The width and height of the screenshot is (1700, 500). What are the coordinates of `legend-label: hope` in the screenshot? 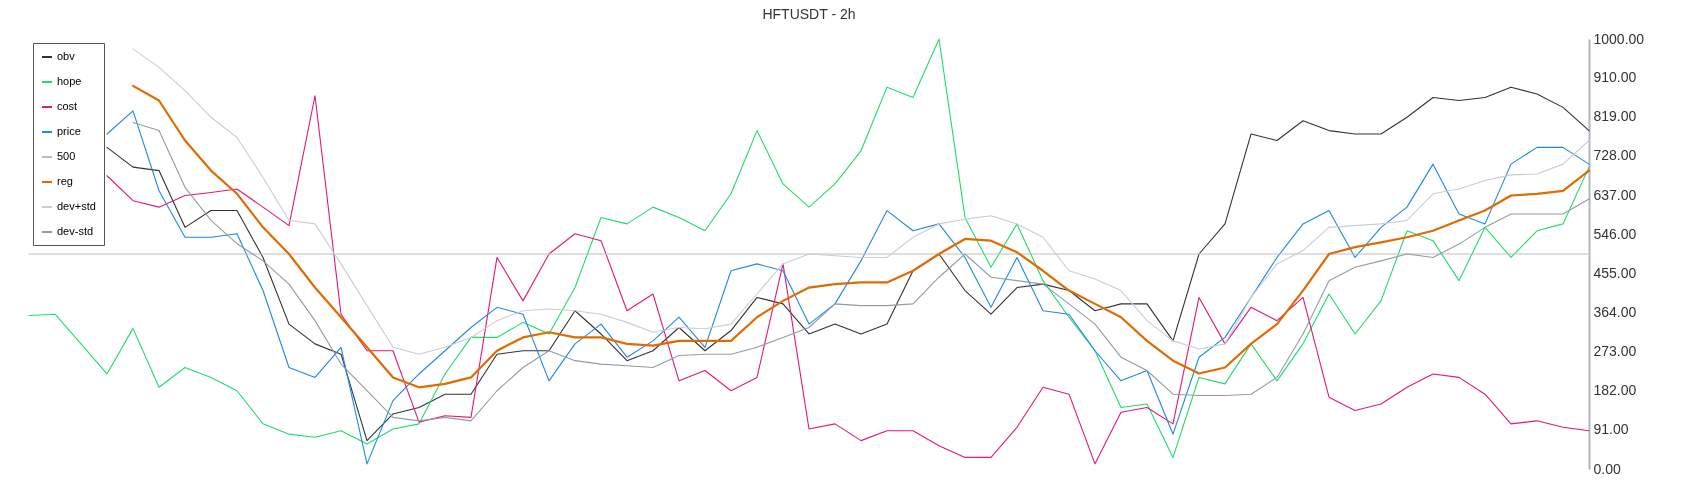 It's located at (69, 81).